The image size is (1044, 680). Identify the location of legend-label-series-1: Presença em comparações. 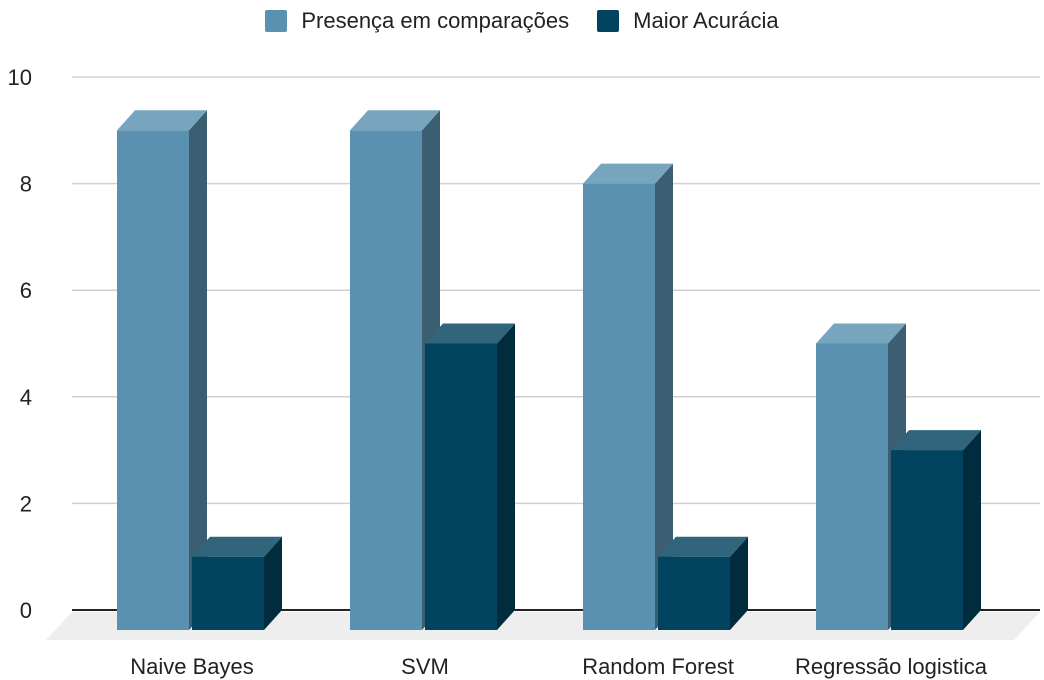
(435, 20).